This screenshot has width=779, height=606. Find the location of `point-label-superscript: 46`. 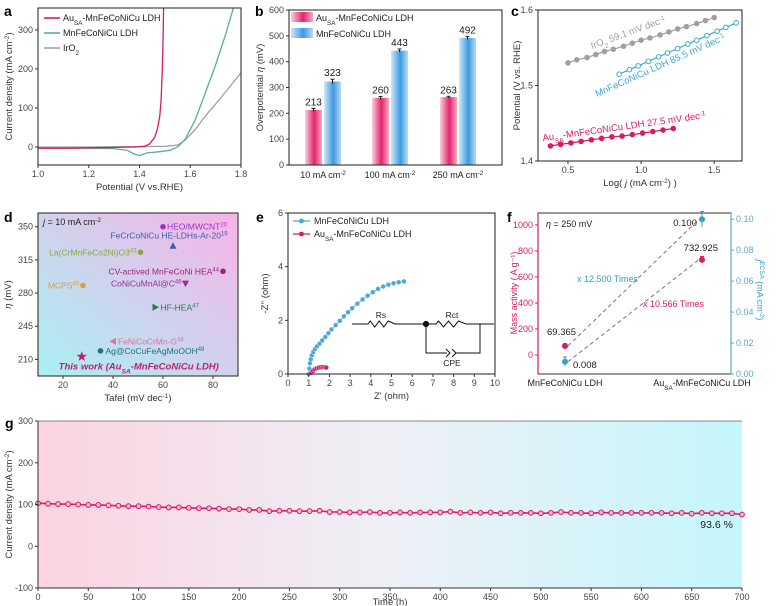

point-label-superscript: 46 is located at coordinates (178, 283).